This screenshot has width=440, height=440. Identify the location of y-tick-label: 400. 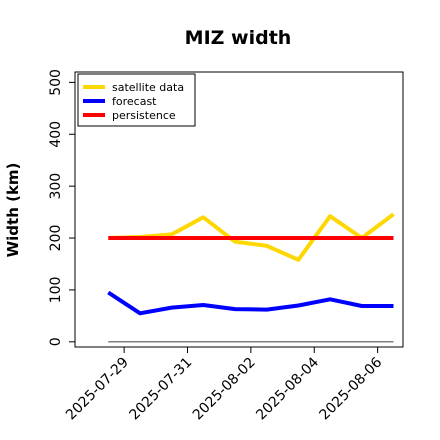
(56, 134).